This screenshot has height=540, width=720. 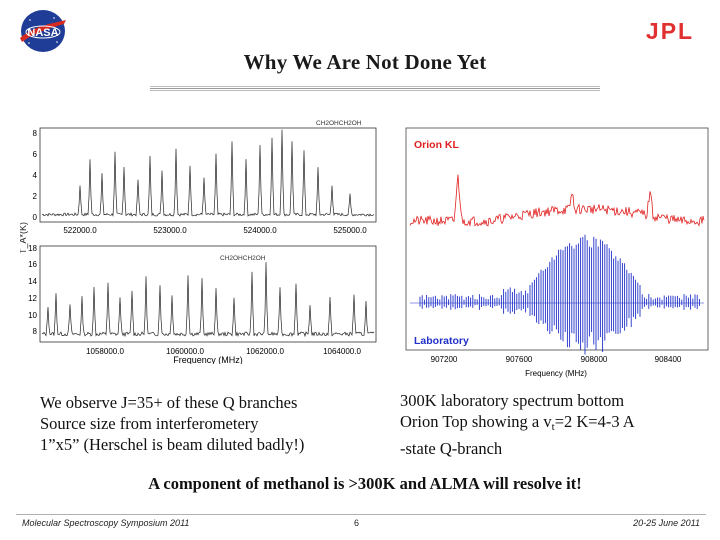 I want to click on bottom-xtick: 1062000.0, so click(x=265, y=351).